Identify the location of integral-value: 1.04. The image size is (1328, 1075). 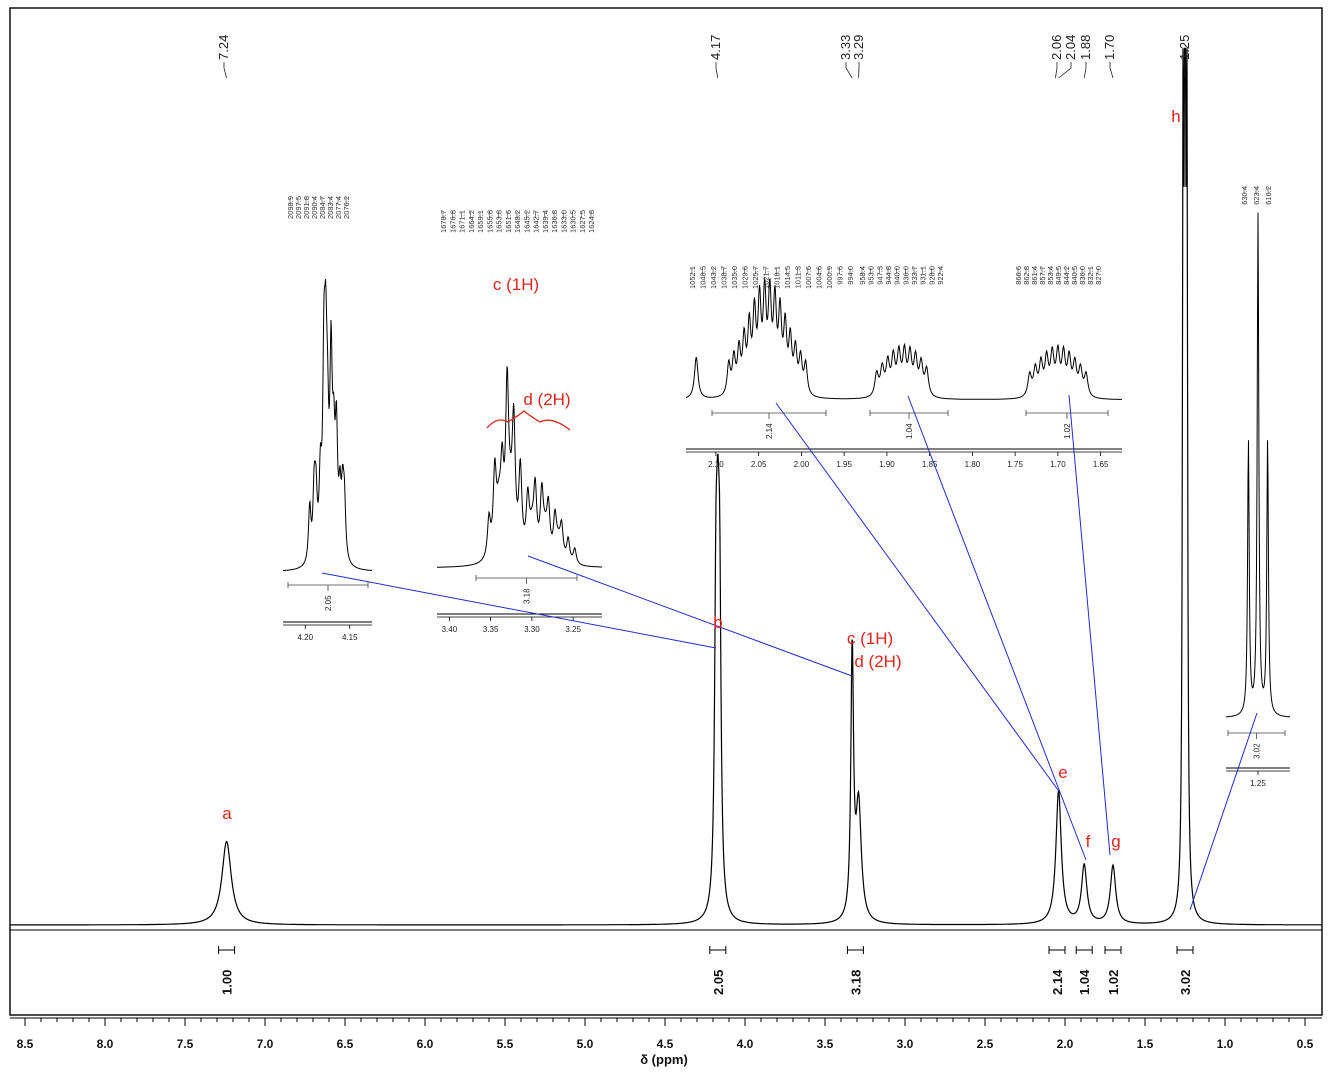
(1084, 982).